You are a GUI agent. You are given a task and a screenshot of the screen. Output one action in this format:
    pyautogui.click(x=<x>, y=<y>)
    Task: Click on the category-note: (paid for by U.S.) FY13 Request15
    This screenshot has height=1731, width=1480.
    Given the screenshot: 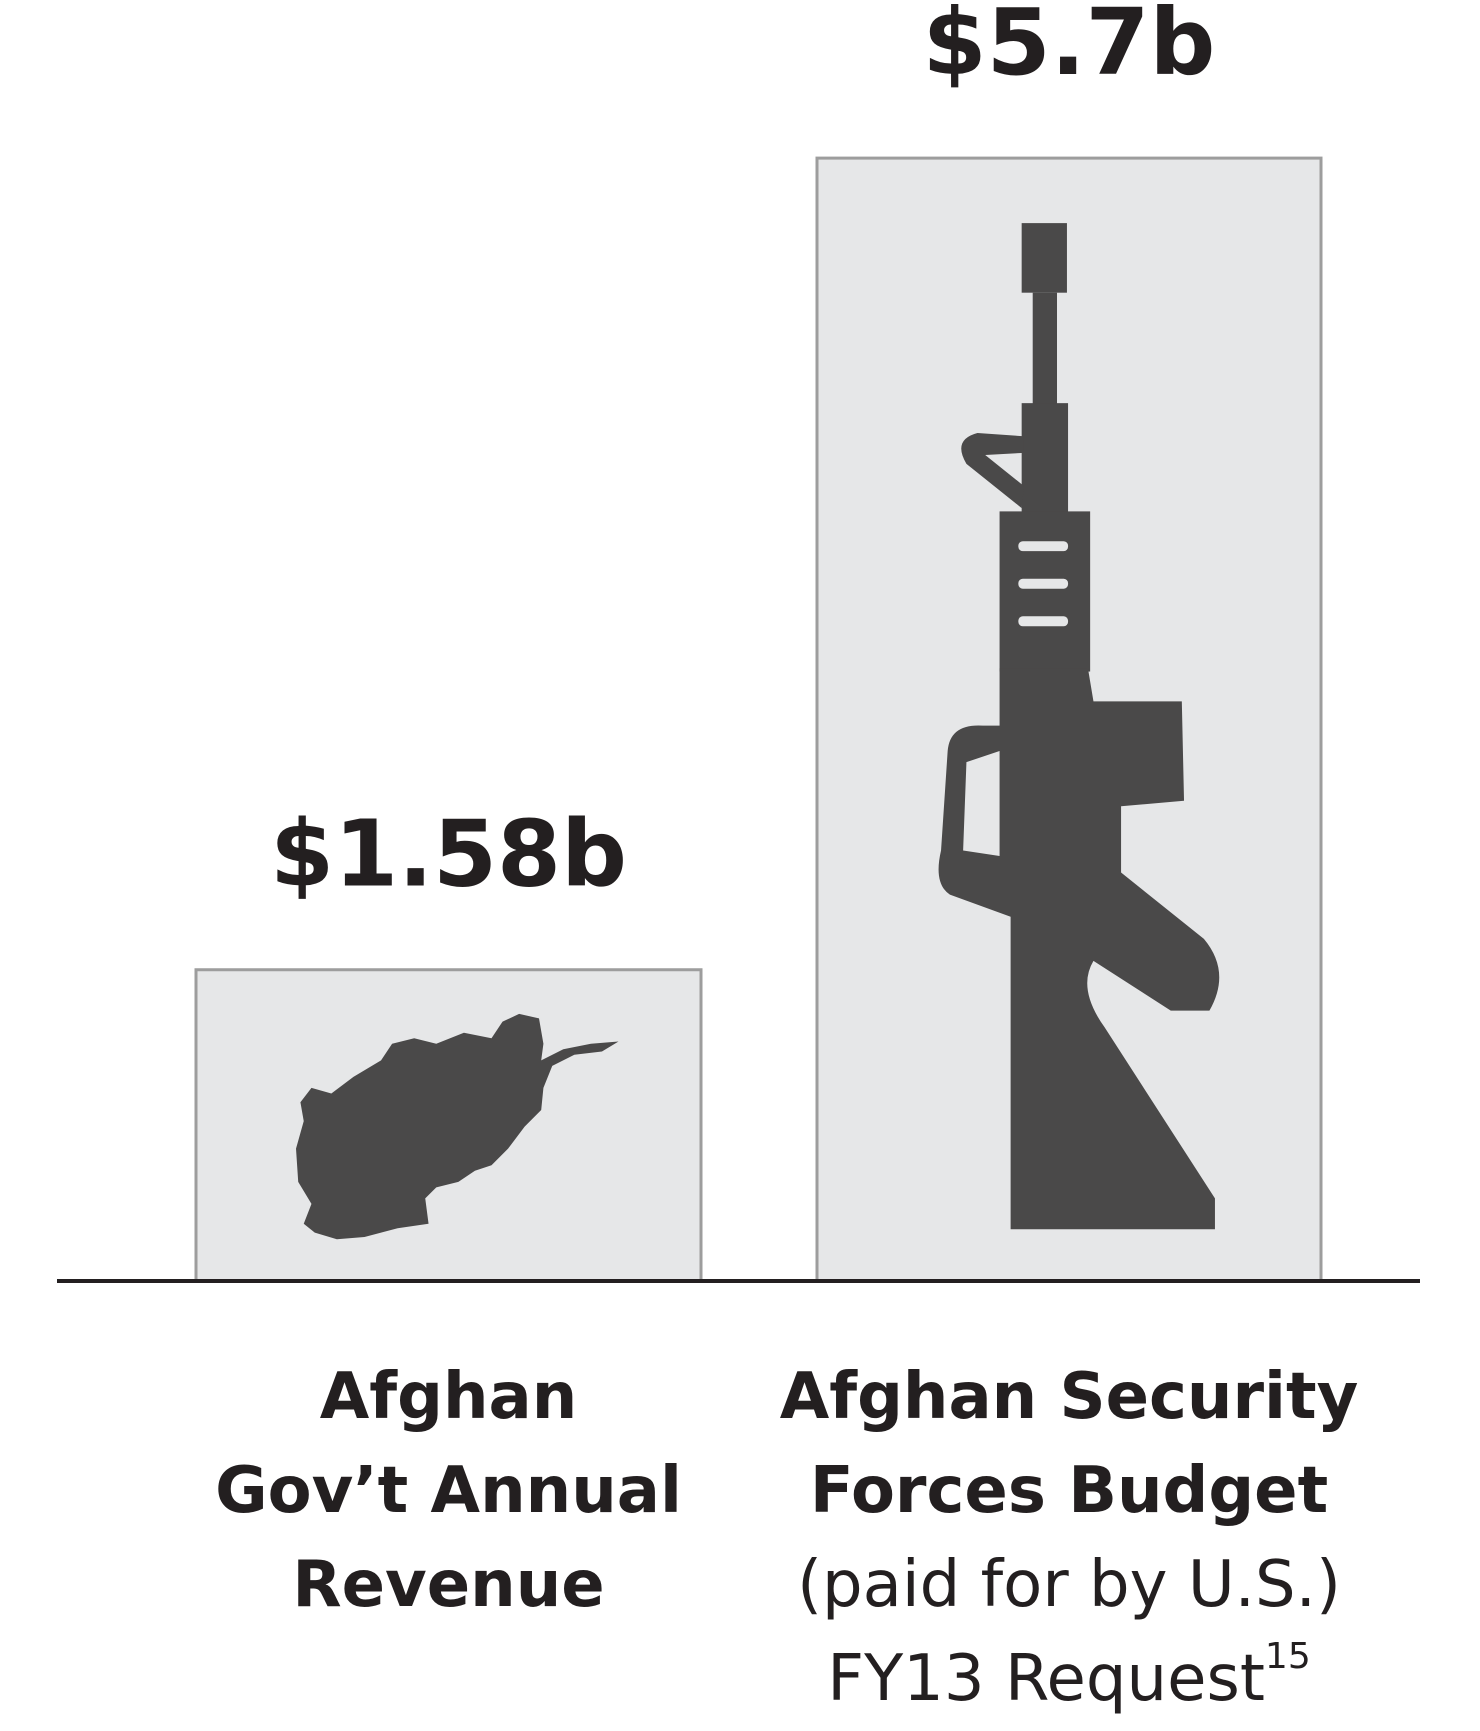 What is the action you would take?
    pyautogui.click(x=1069, y=1632)
    